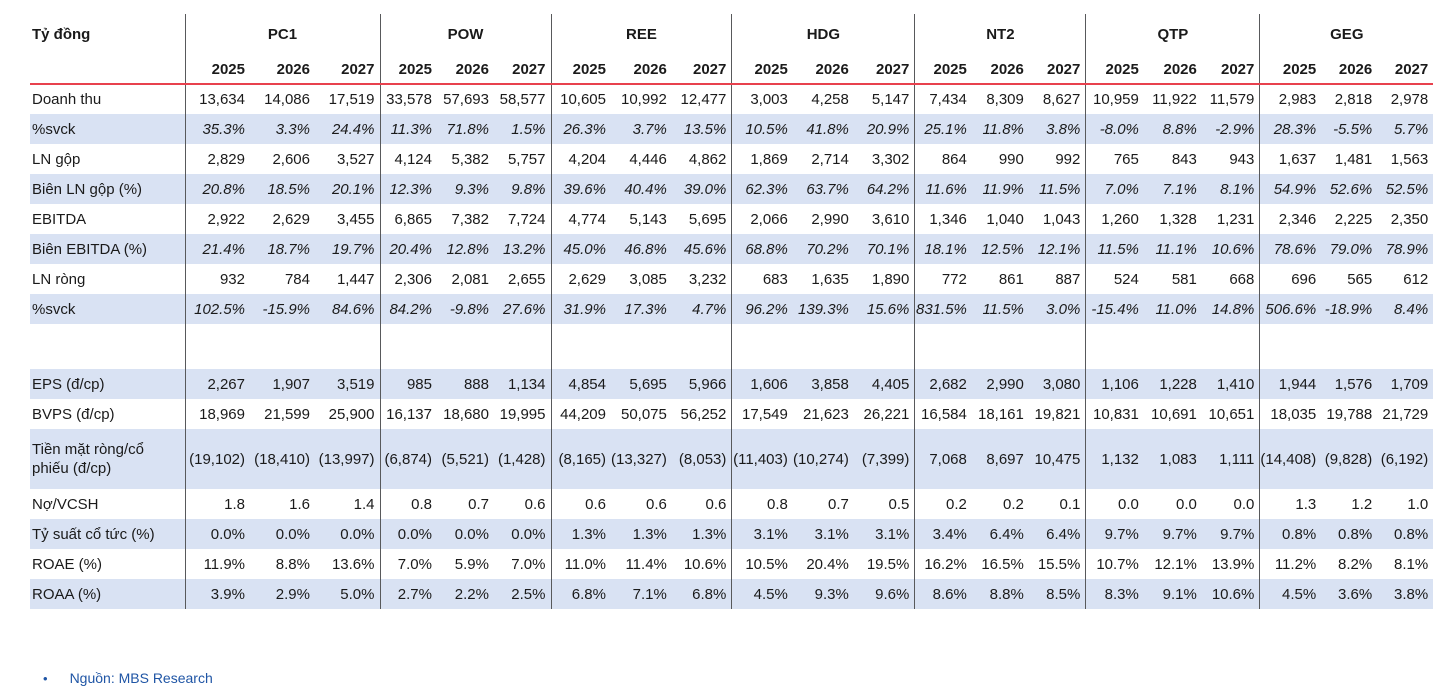 Image resolution: width=1444 pixels, height=695 pixels. What do you see at coordinates (702, 459) in the screenshot?
I see `value-cell: (8,053)` at bounding box center [702, 459].